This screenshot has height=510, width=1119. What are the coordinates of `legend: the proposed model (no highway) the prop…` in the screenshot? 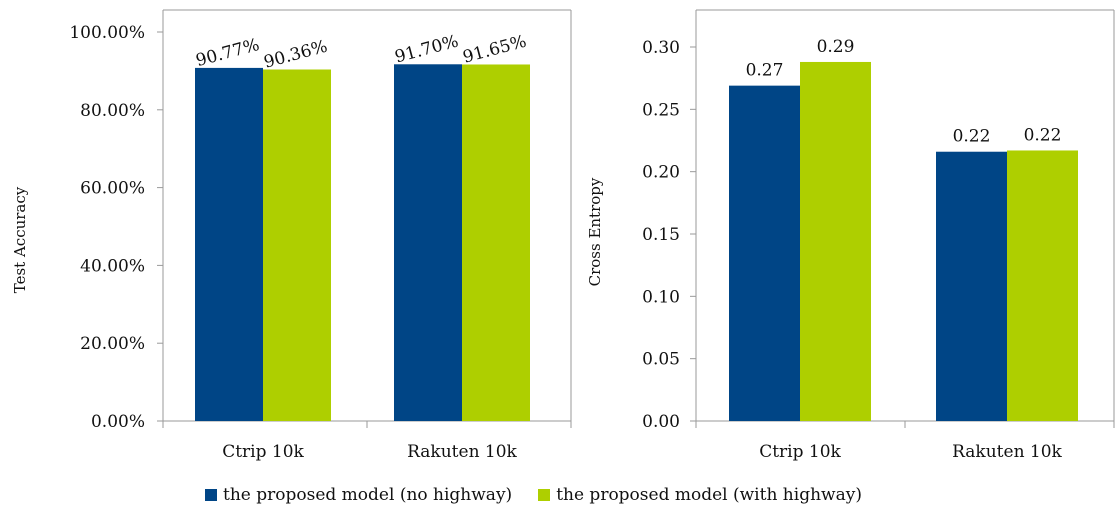 It's located at (533, 495).